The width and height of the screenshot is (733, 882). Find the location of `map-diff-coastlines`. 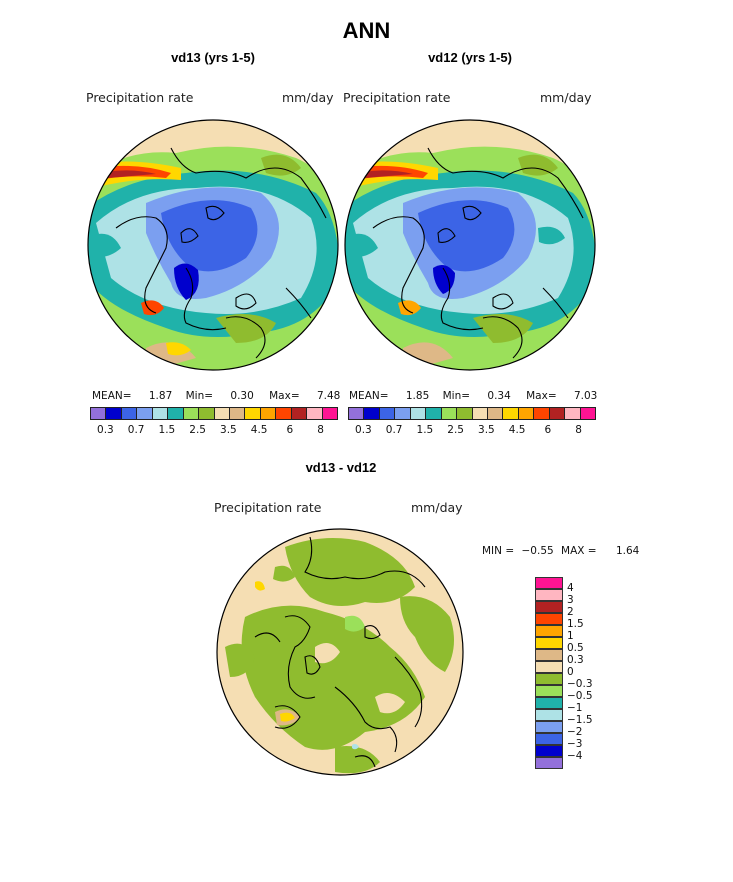

map-diff-coastlines is located at coordinates (340, 652).